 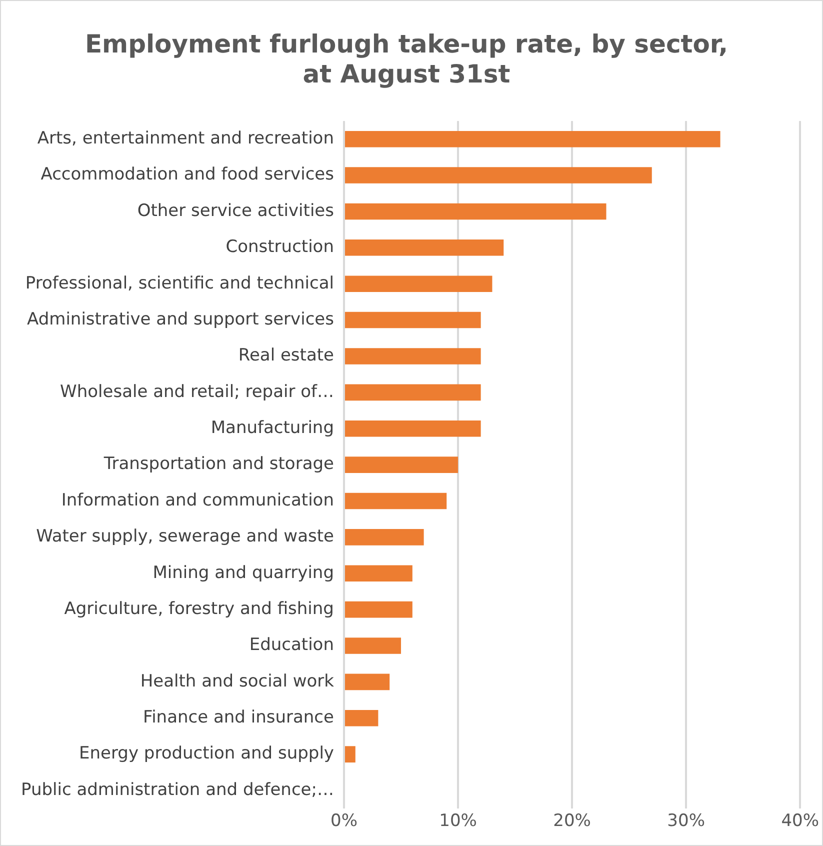 I want to click on y-tick-label: Professional, scientific and technical, so click(x=179, y=283).